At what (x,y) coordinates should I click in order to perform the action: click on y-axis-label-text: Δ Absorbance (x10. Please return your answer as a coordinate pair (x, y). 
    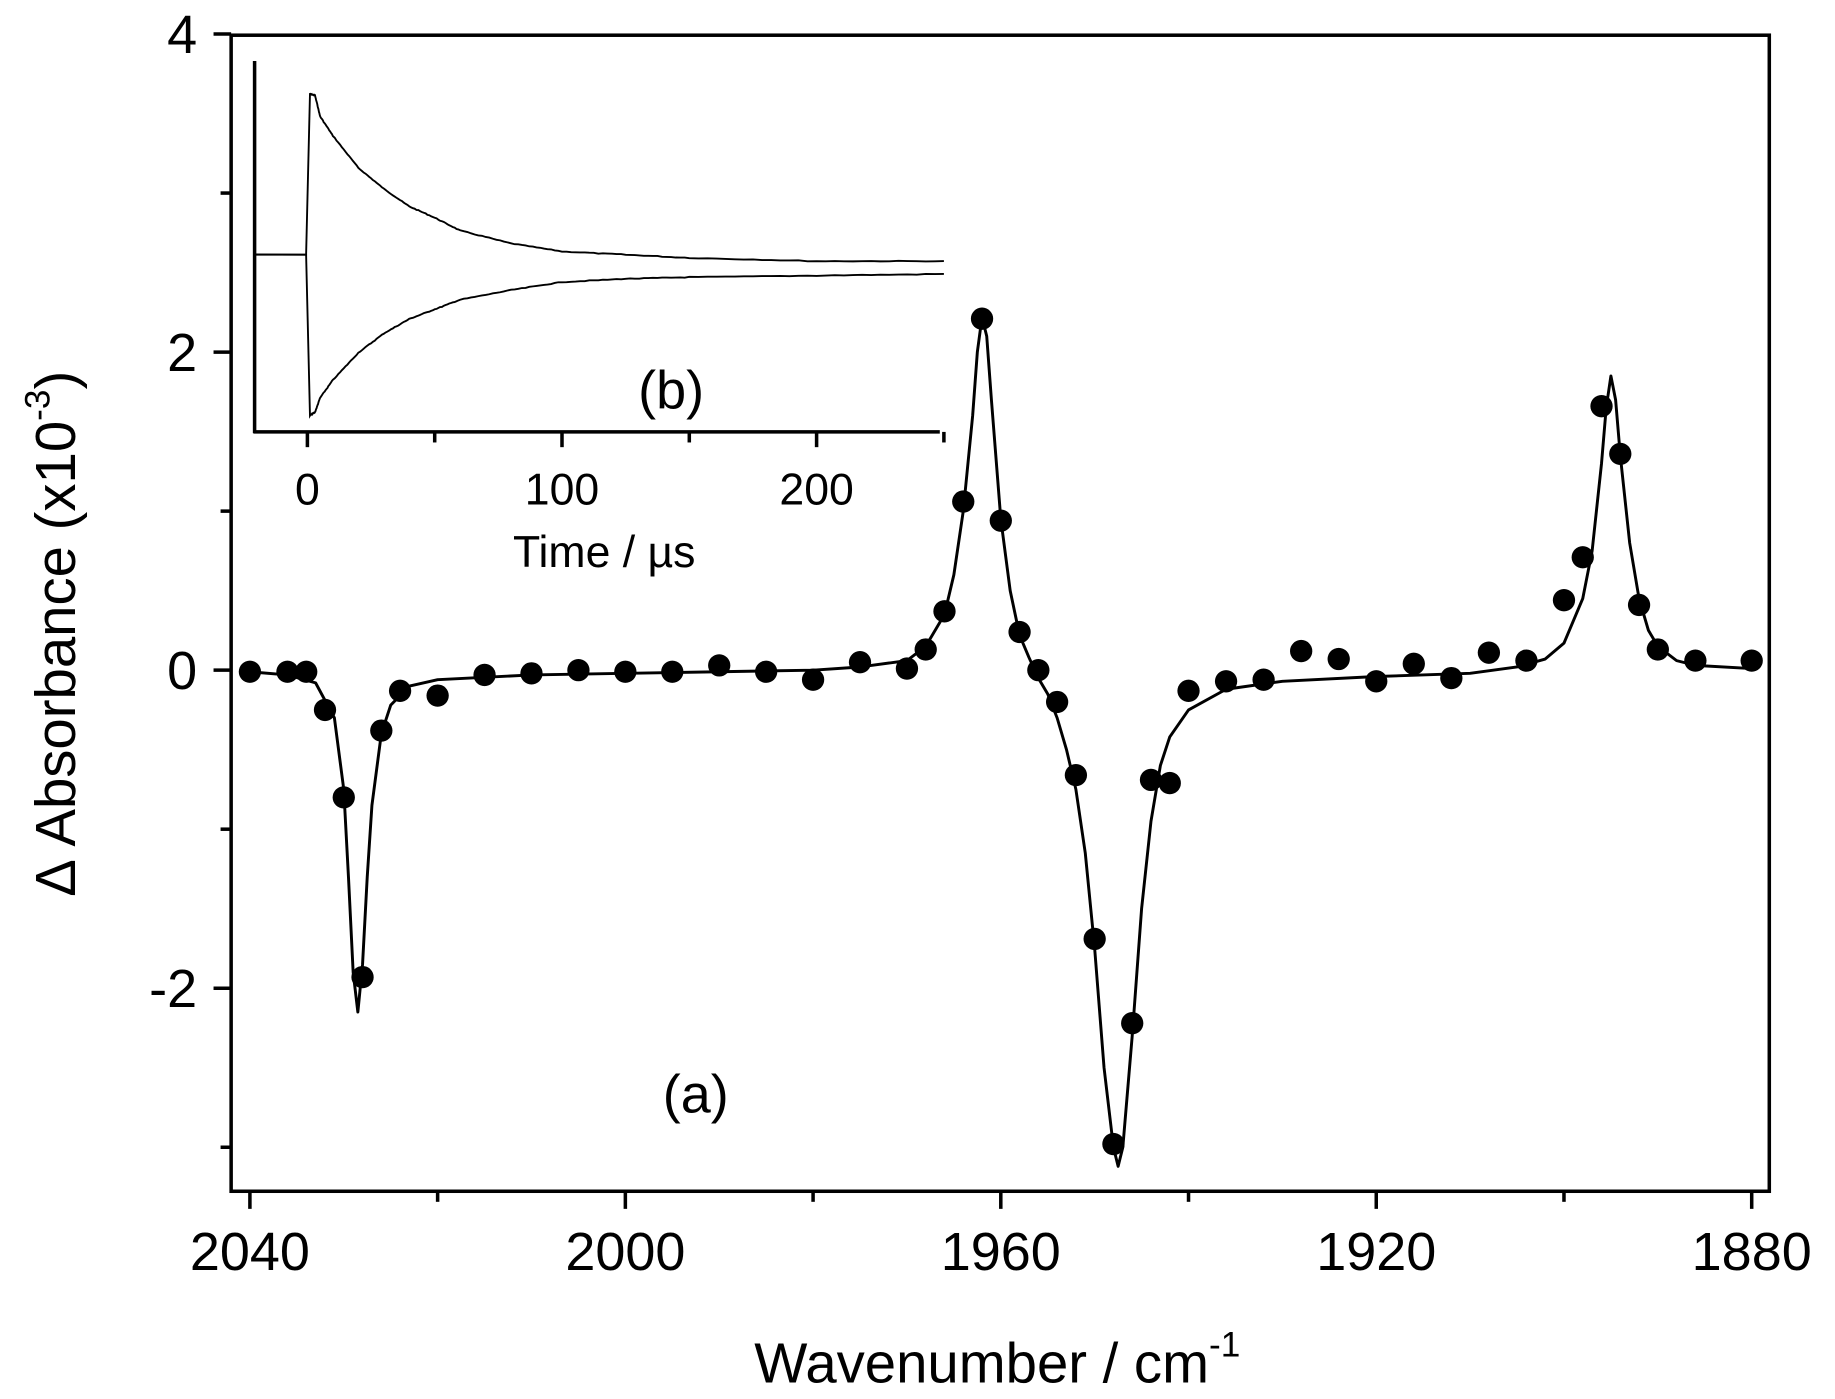
    Looking at the image, I should click on (55, 659).